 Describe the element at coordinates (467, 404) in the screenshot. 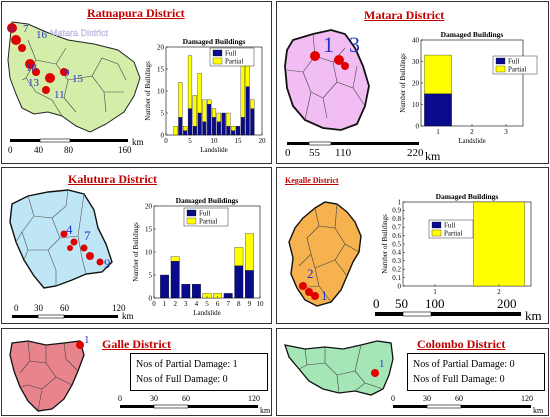

I see `colombo-scale-bar: 0 30 60 120 km` at that location.